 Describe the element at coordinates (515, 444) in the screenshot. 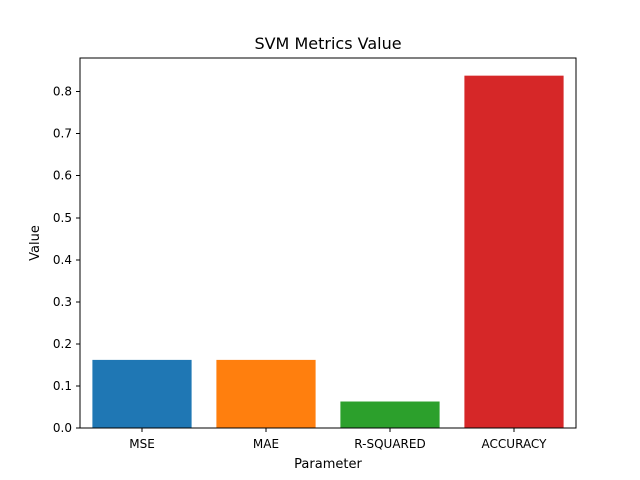

I see `x-tick-label: ACCURACY` at that location.